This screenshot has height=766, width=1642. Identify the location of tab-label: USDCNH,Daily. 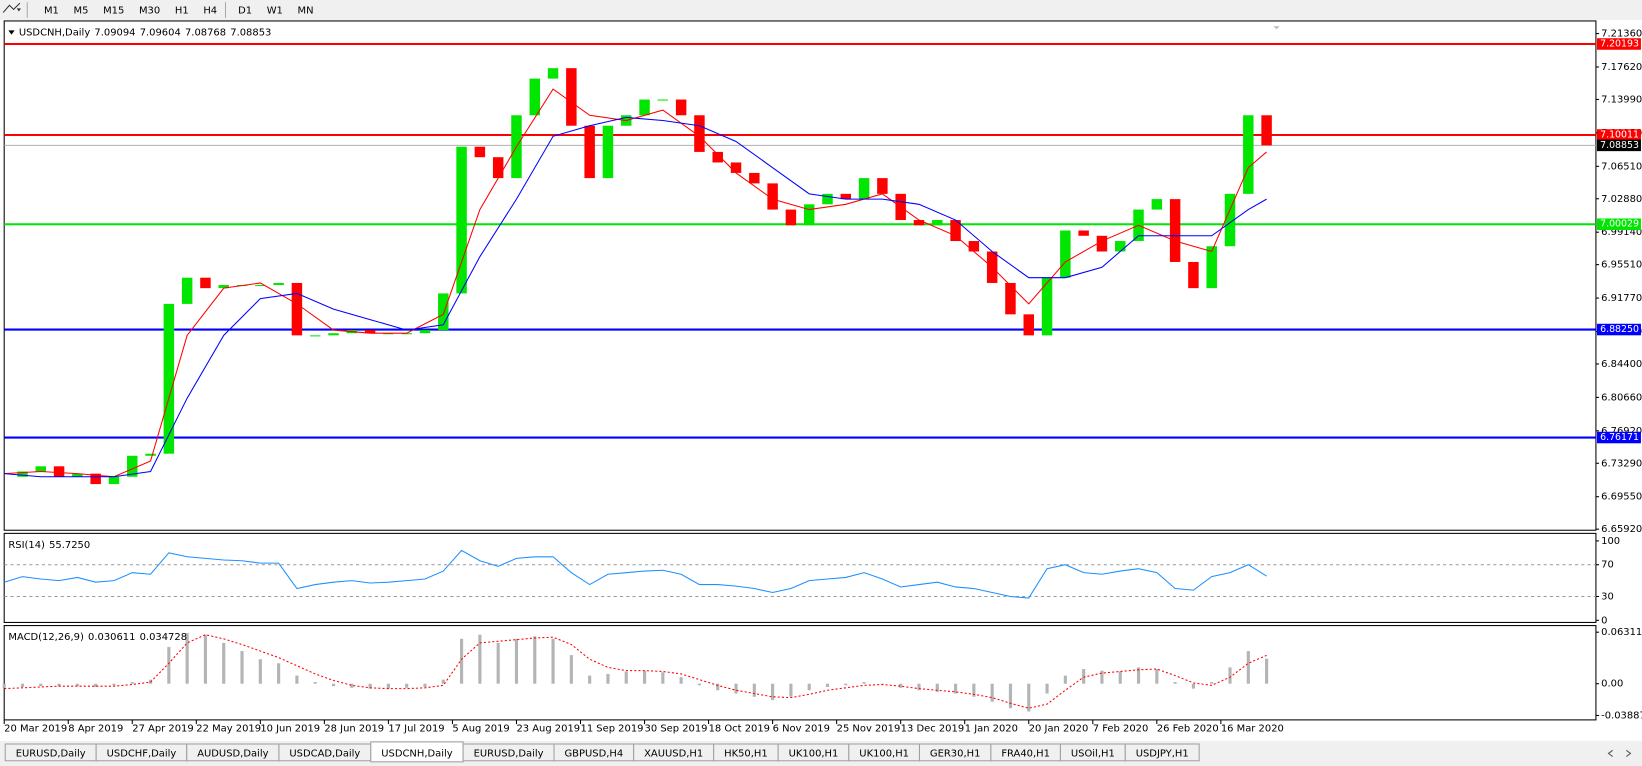
(416, 753).